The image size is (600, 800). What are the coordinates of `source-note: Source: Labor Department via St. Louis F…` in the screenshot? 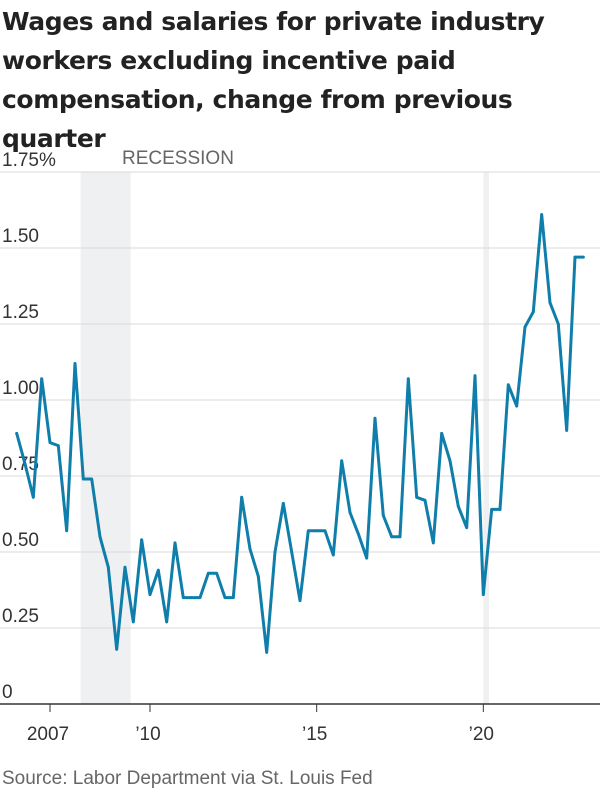 It's located at (187, 778).